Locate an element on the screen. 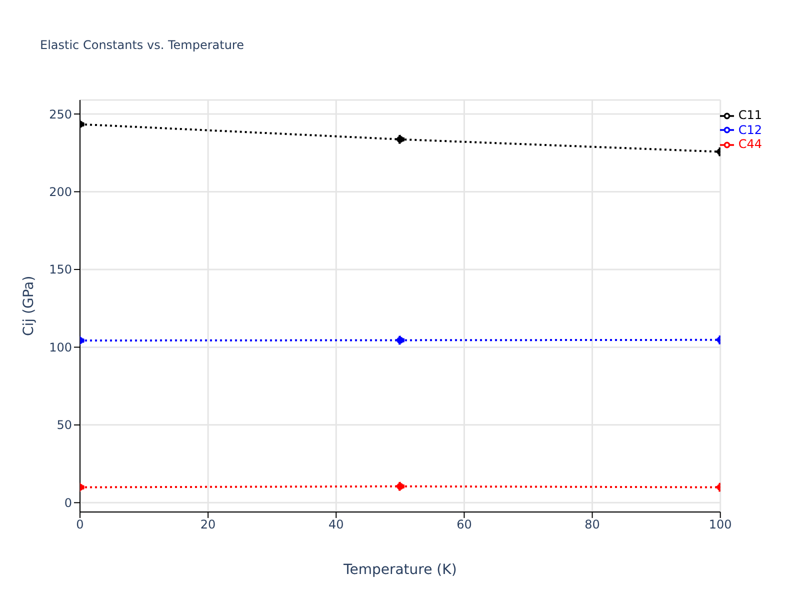 The height and width of the screenshot is (600, 800). x-tick-label: 60 is located at coordinates (464, 525).